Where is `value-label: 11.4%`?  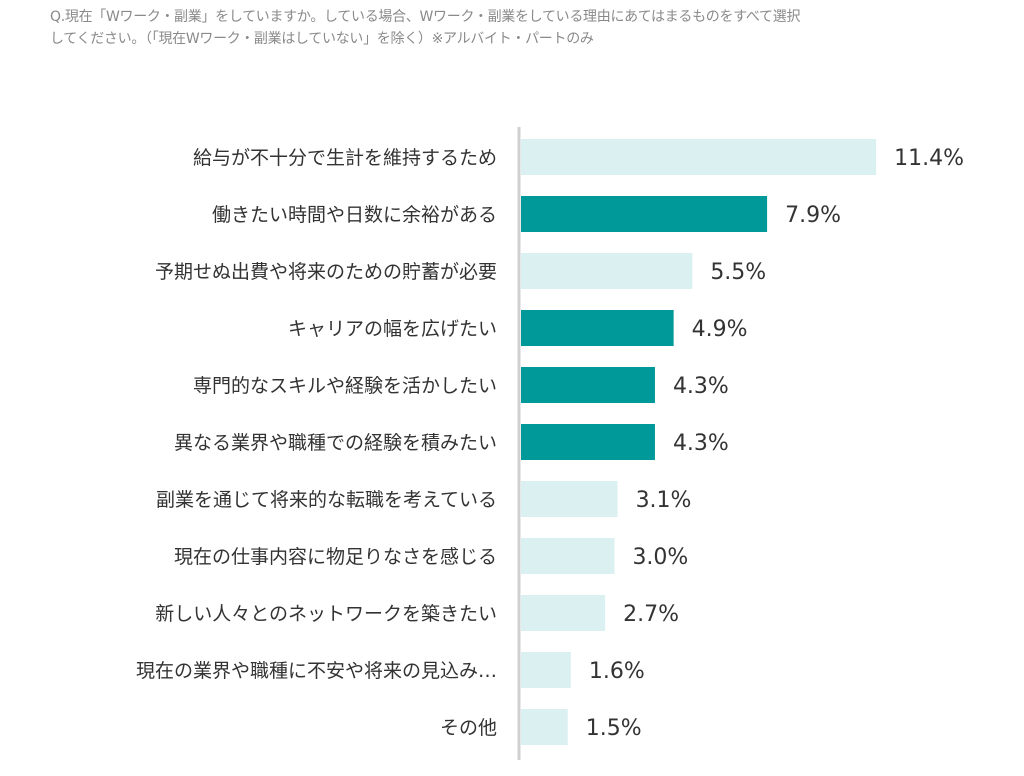
value-label: 11.4% is located at coordinates (929, 158).